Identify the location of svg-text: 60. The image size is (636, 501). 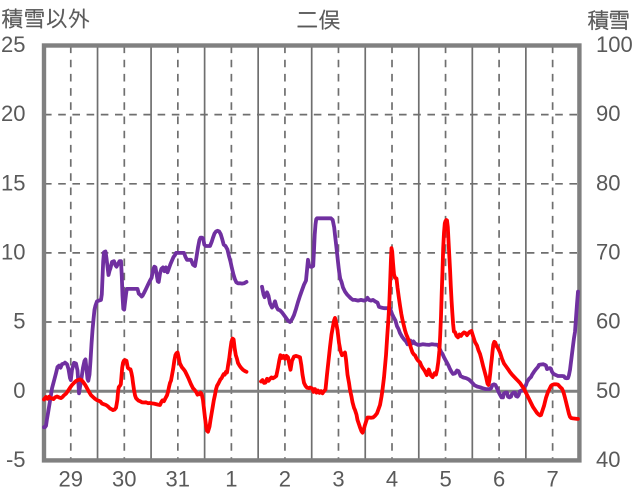
(608, 321).